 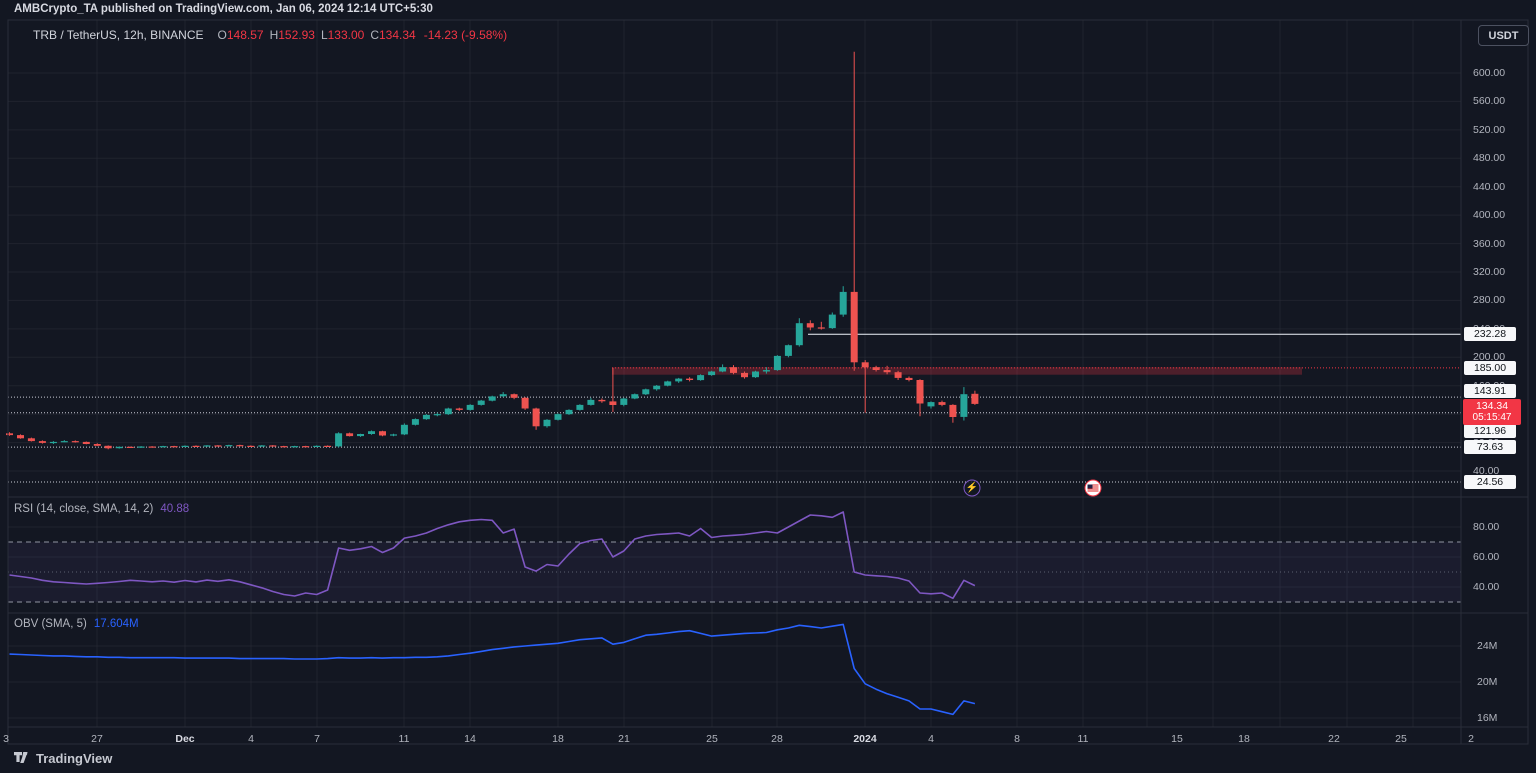 I want to click on change-value: -14.23 (-9.58%), so click(x=465, y=35).